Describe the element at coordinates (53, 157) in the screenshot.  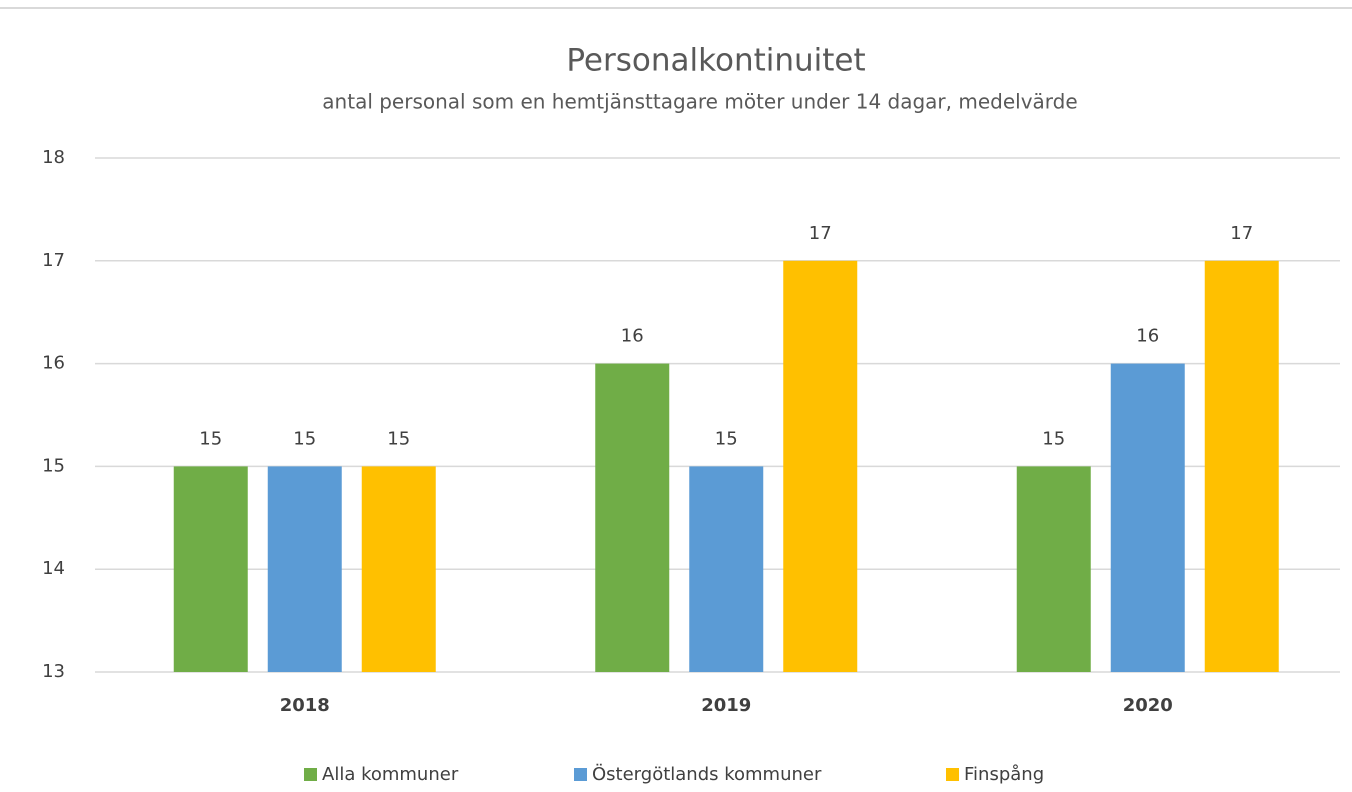
I see `y-tick-label: 18` at that location.